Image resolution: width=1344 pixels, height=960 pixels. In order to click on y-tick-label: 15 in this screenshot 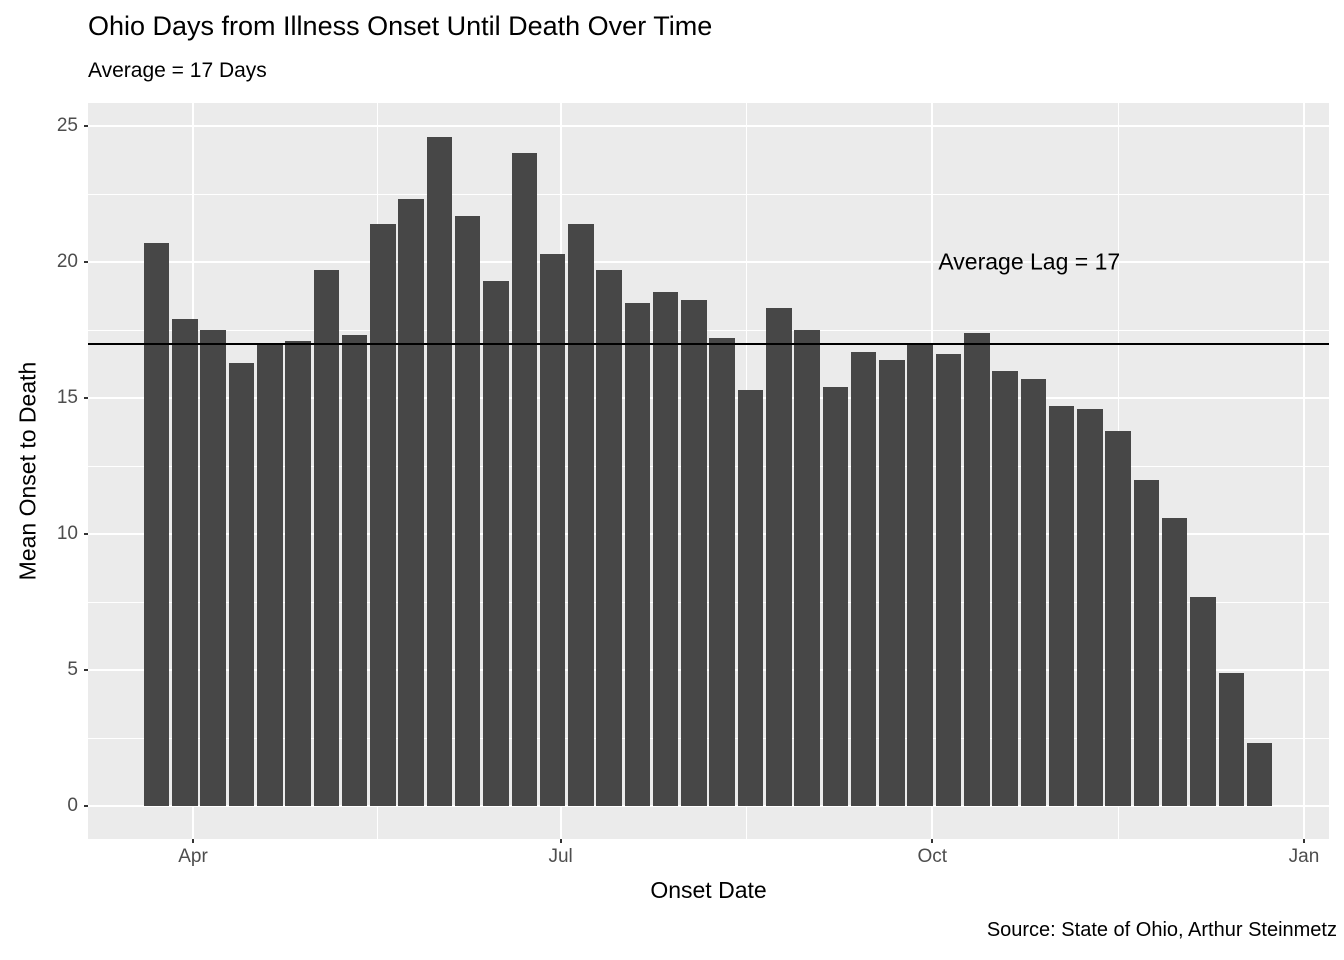, I will do `click(67, 397)`.